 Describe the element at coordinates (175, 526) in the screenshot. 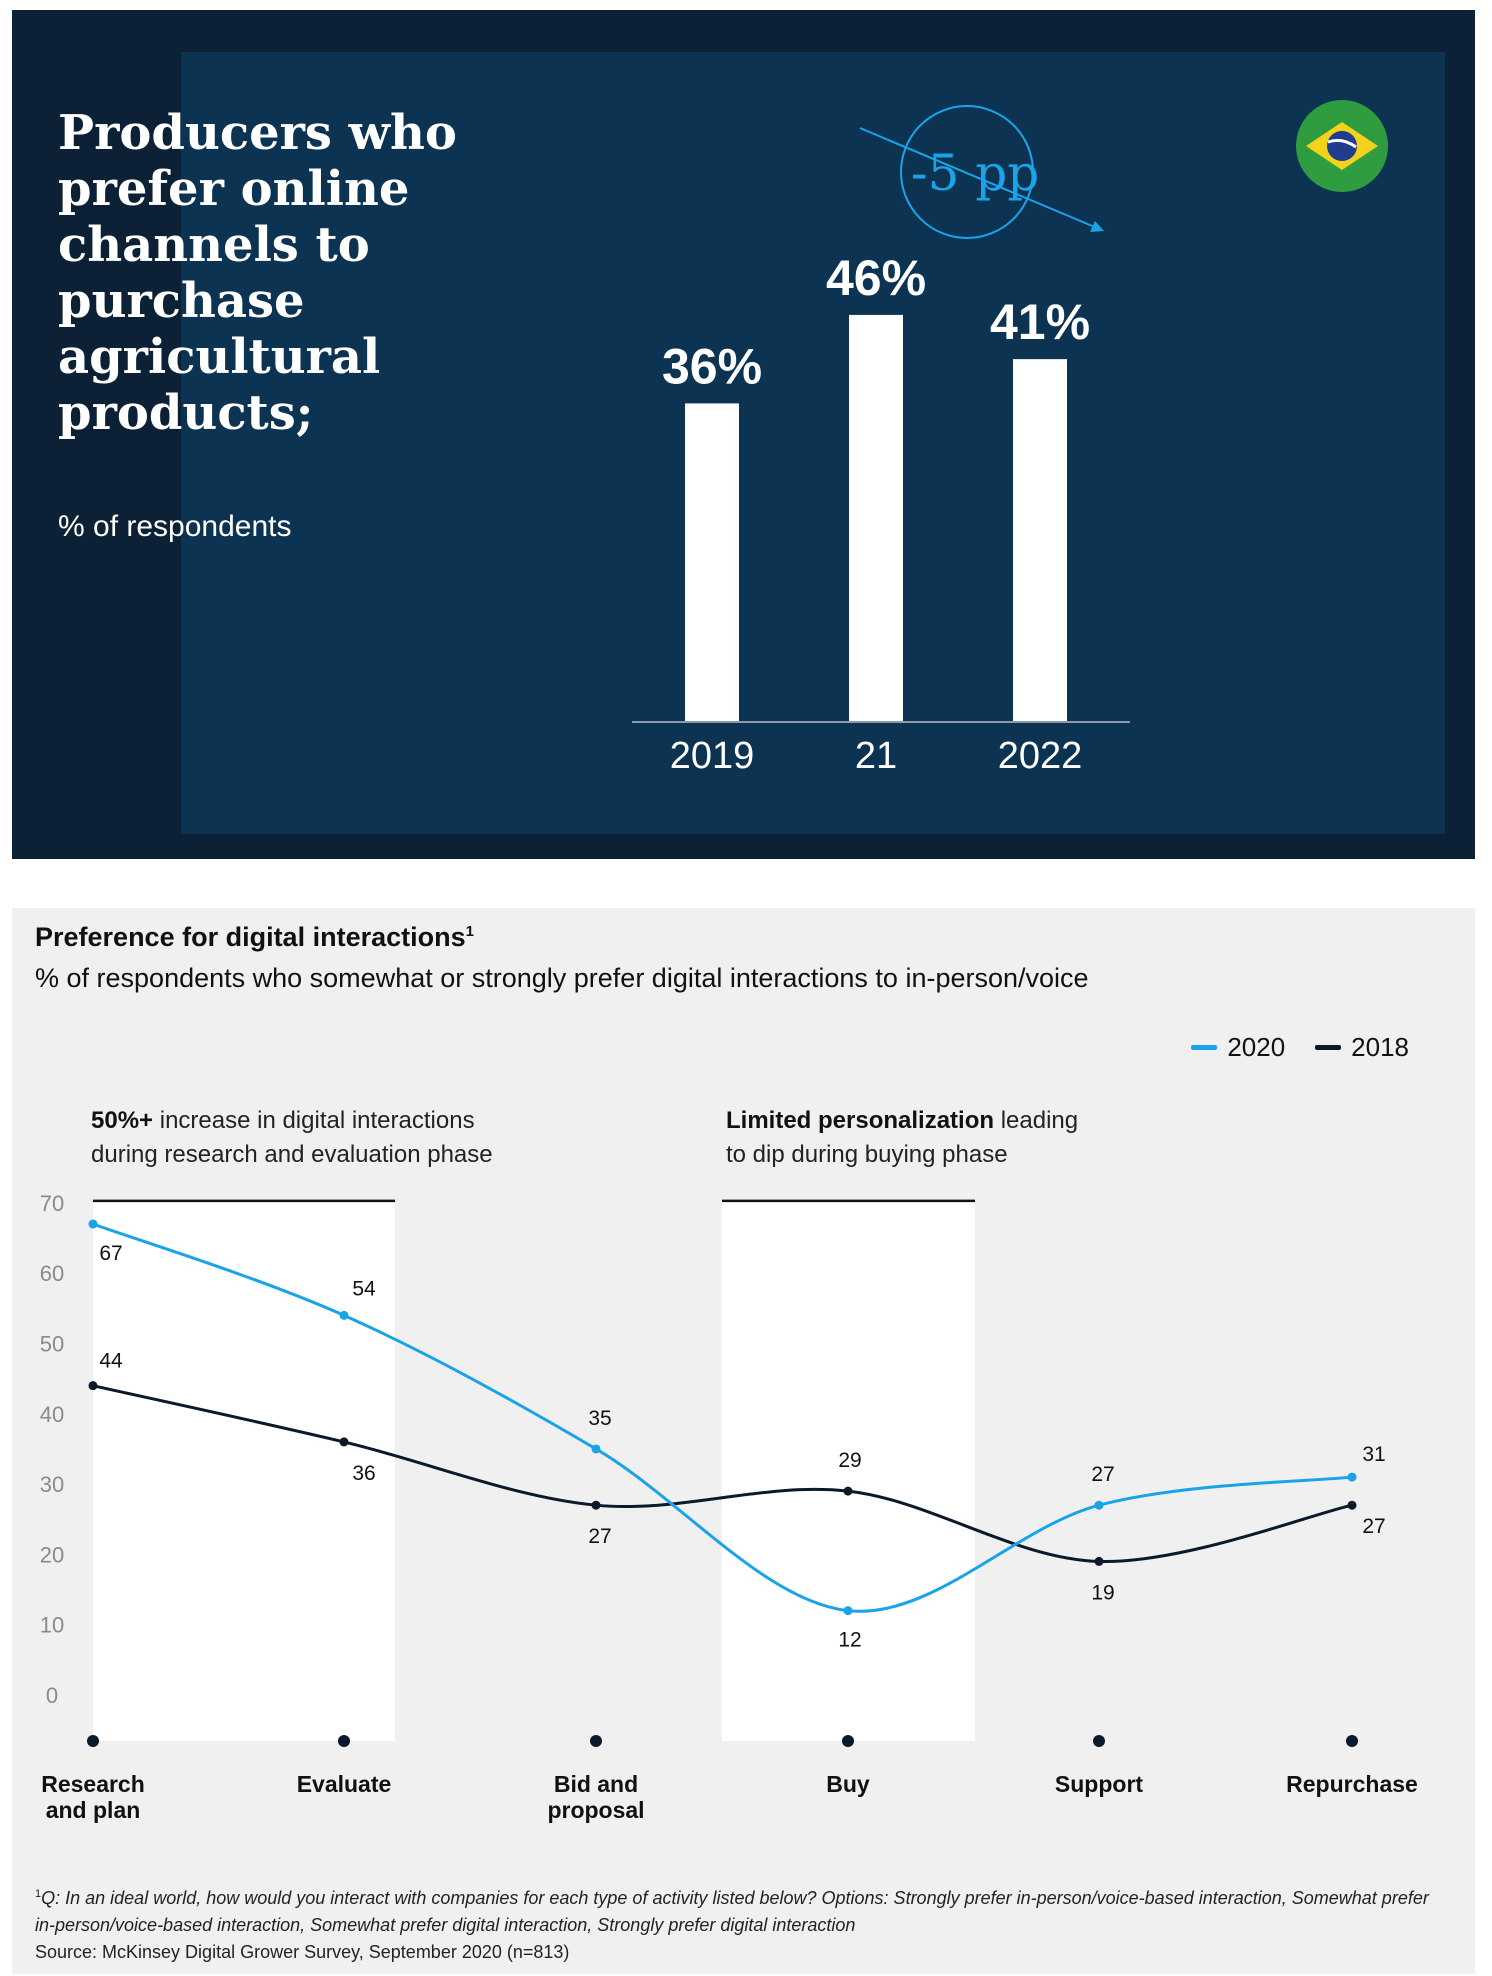

I see `top-chart-subtitle: % of respondents` at that location.